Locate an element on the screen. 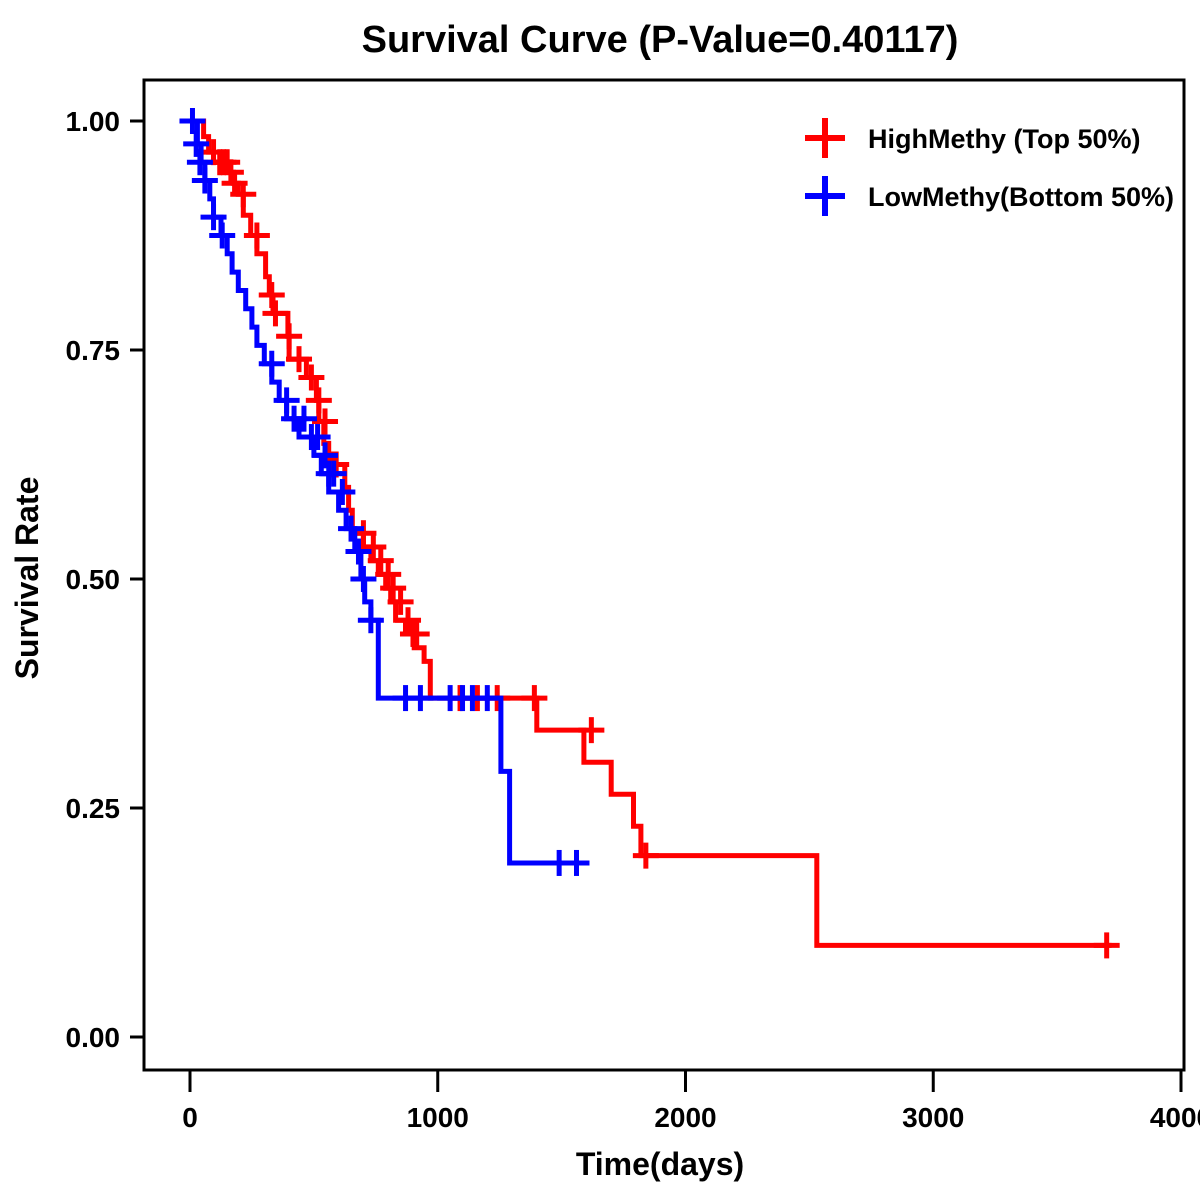  y-axis-title: Survival Rate is located at coordinates (27, 578).